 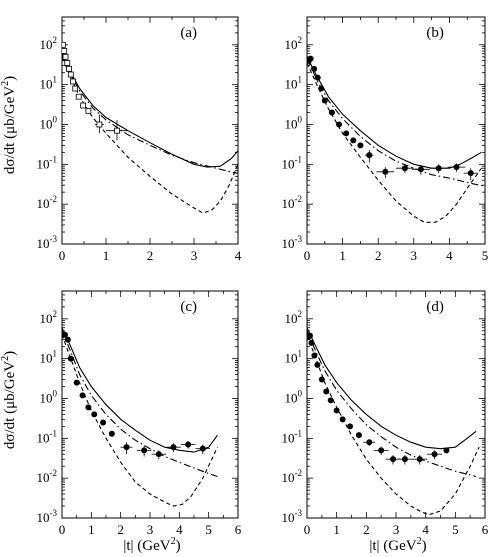 I want to click on xlabel-left: |t| (GeV2), so click(x=151, y=545).